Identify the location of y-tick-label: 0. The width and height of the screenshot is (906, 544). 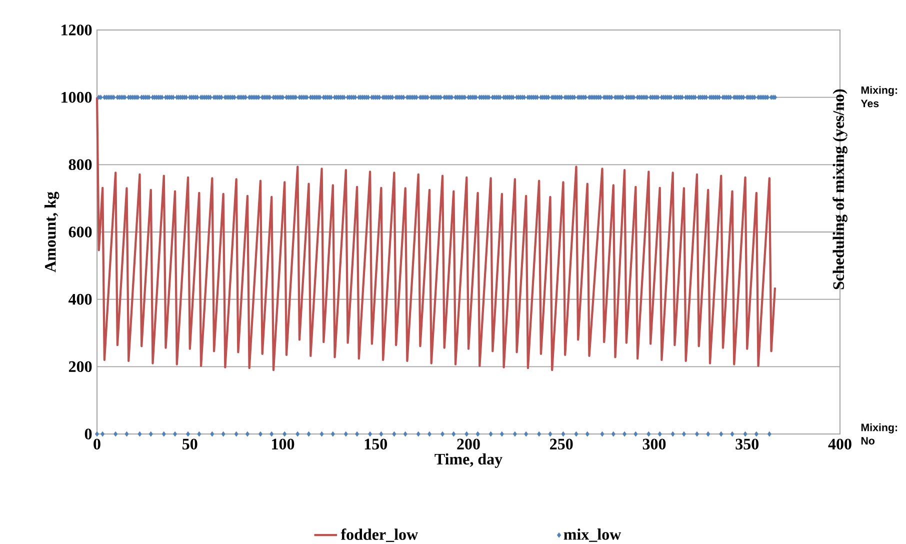
(88, 434).